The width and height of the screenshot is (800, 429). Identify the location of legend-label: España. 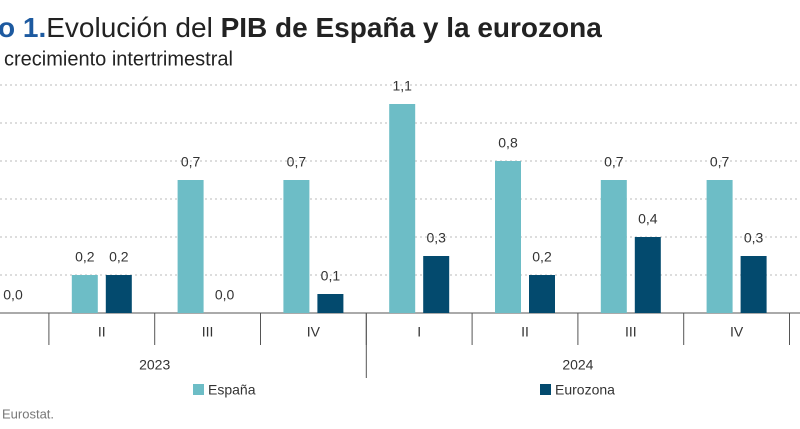
(232, 390).